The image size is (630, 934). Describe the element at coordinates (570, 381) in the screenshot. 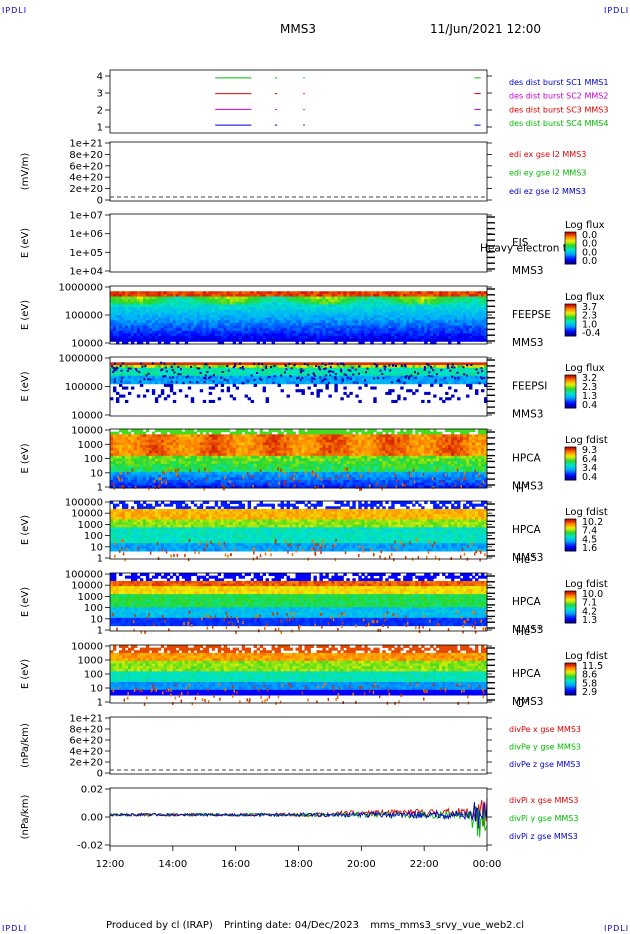

I see `colorbar-segment` at that location.